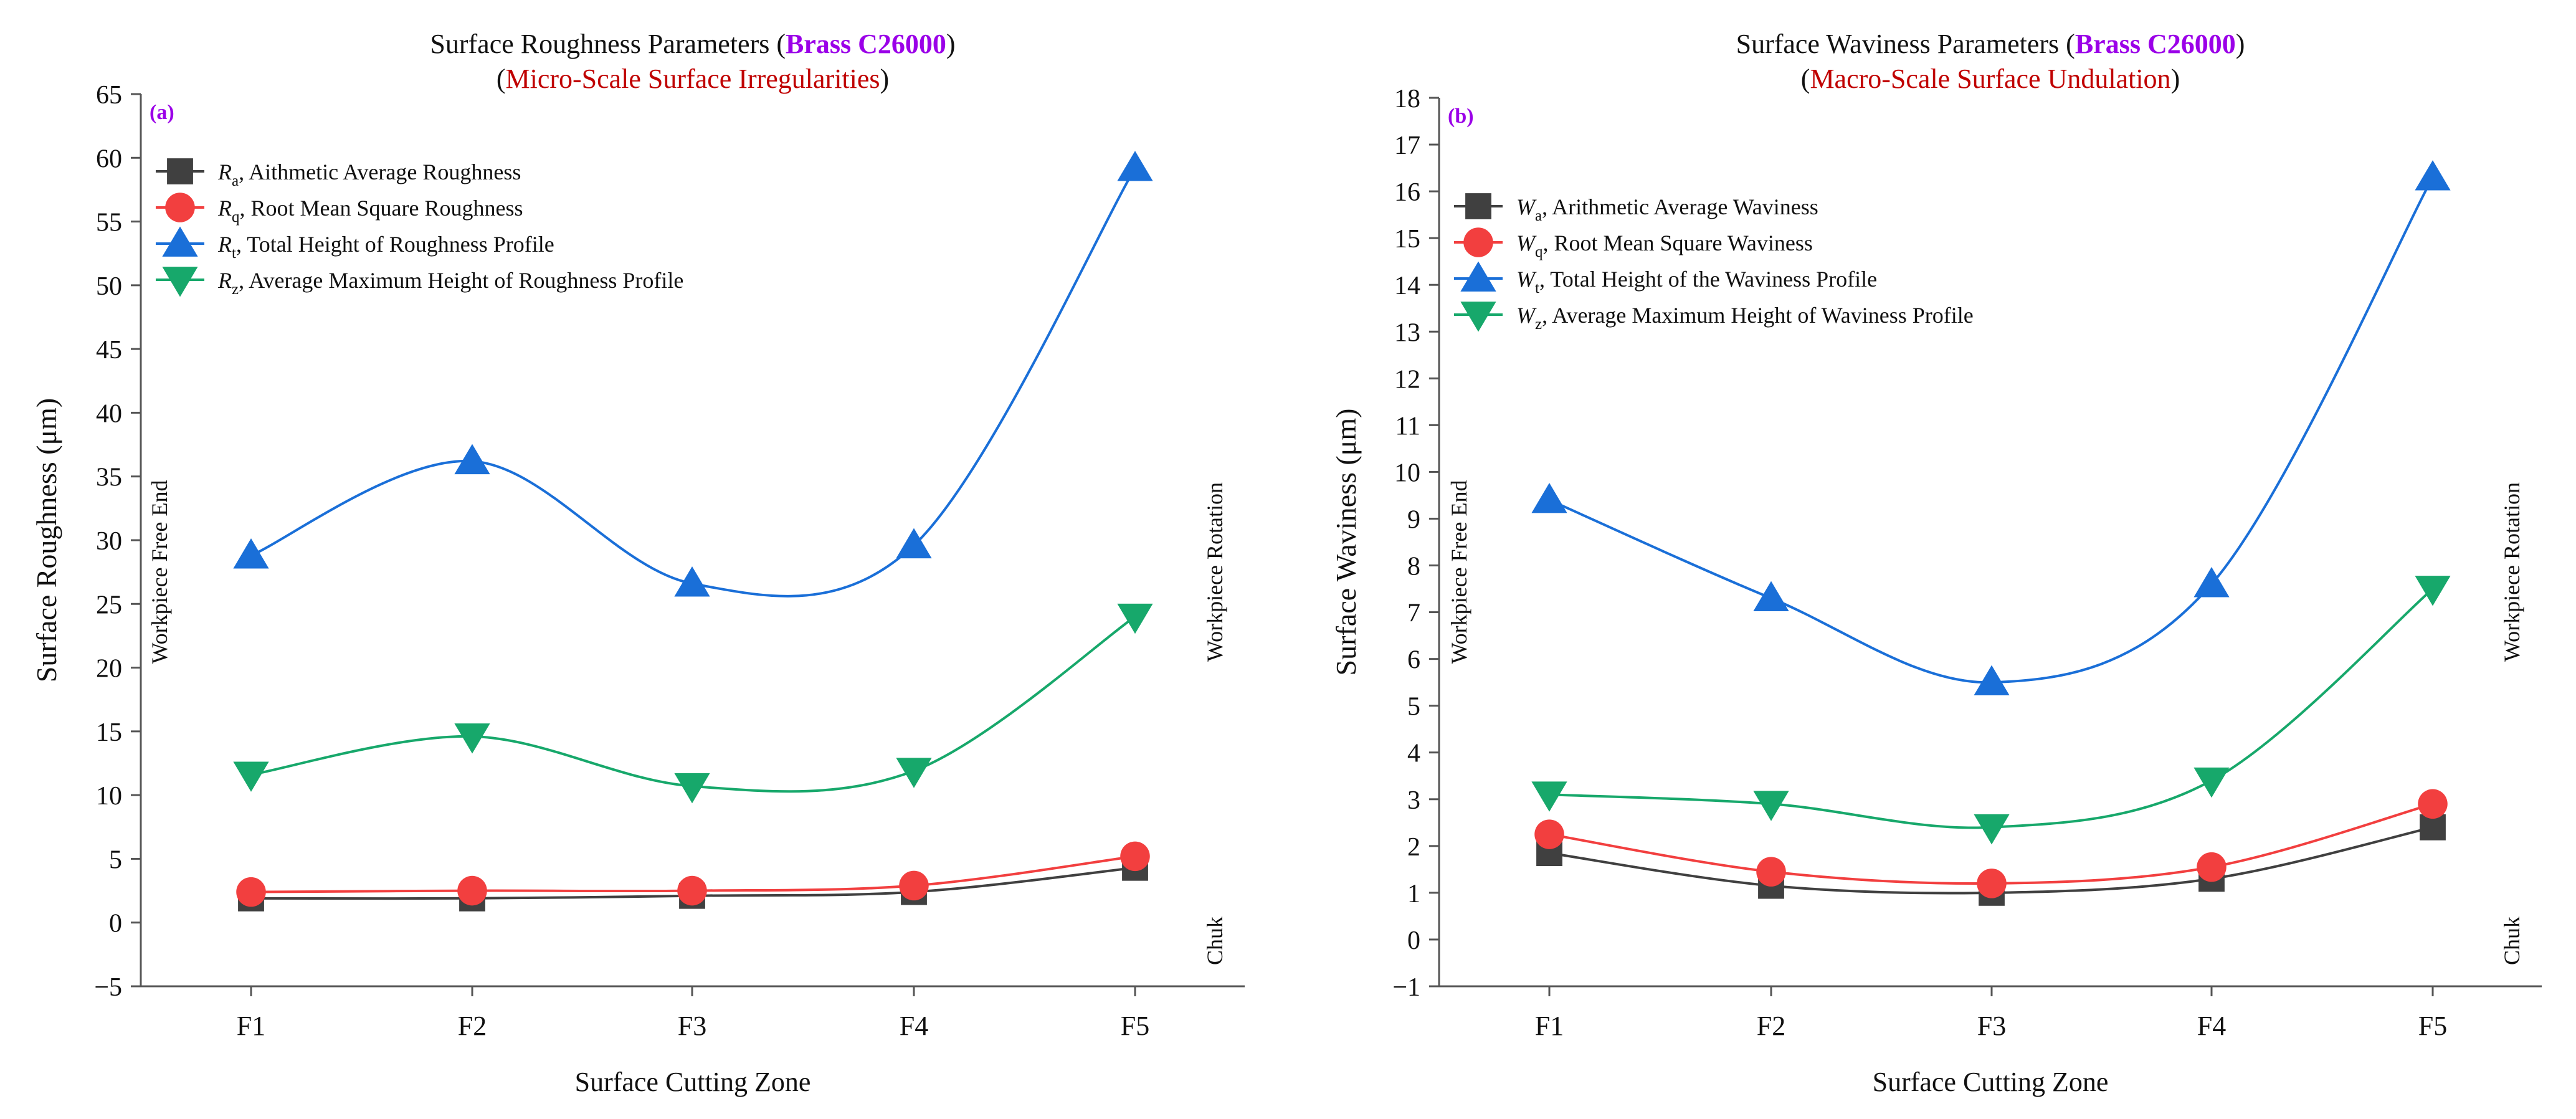 The image size is (2576, 1119). What do you see at coordinates (1991, 1082) in the screenshot?
I see `x-axis-label: Surface Cutting Zone` at bounding box center [1991, 1082].